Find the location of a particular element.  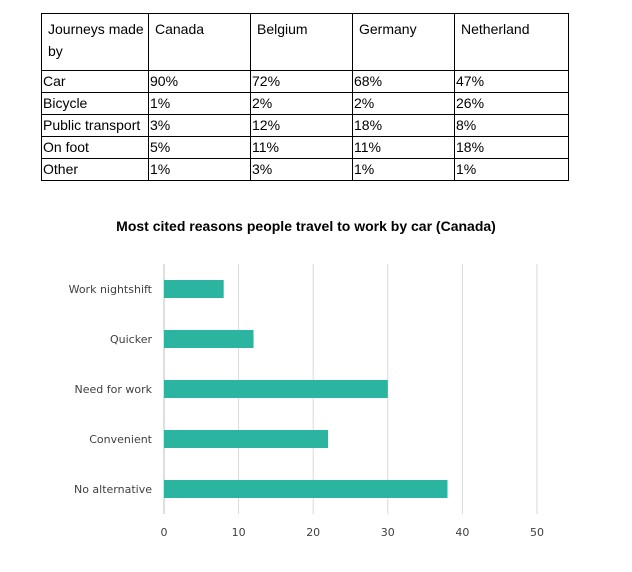

table-cell: Car is located at coordinates (95, 81).